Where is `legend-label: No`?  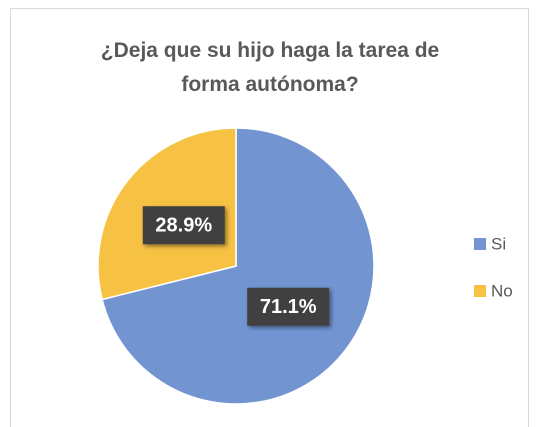
legend-label: No is located at coordinates (502, 290).